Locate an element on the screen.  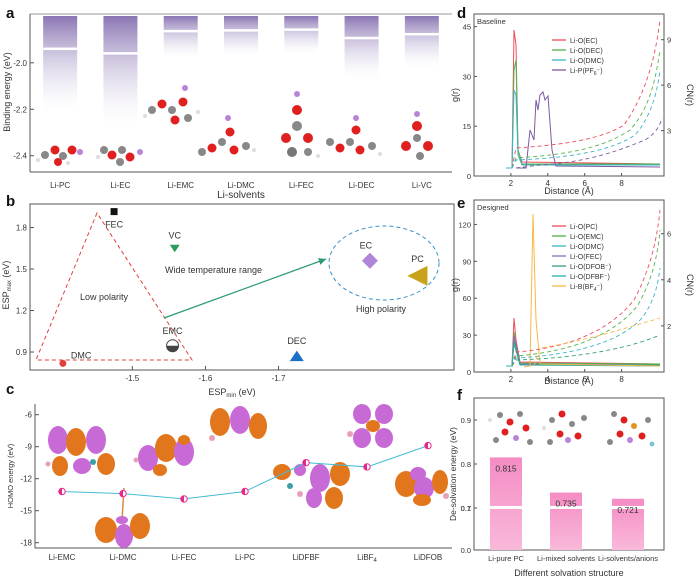
panel-d-curves is located at coordinates (584, 94).